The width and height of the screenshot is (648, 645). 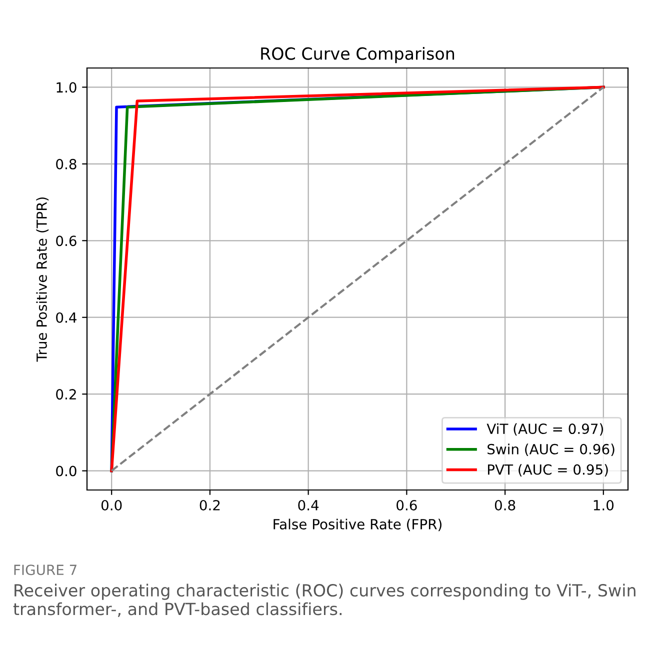 I want to click on x-tick-label: 0.2, so click(x=210, y=505).